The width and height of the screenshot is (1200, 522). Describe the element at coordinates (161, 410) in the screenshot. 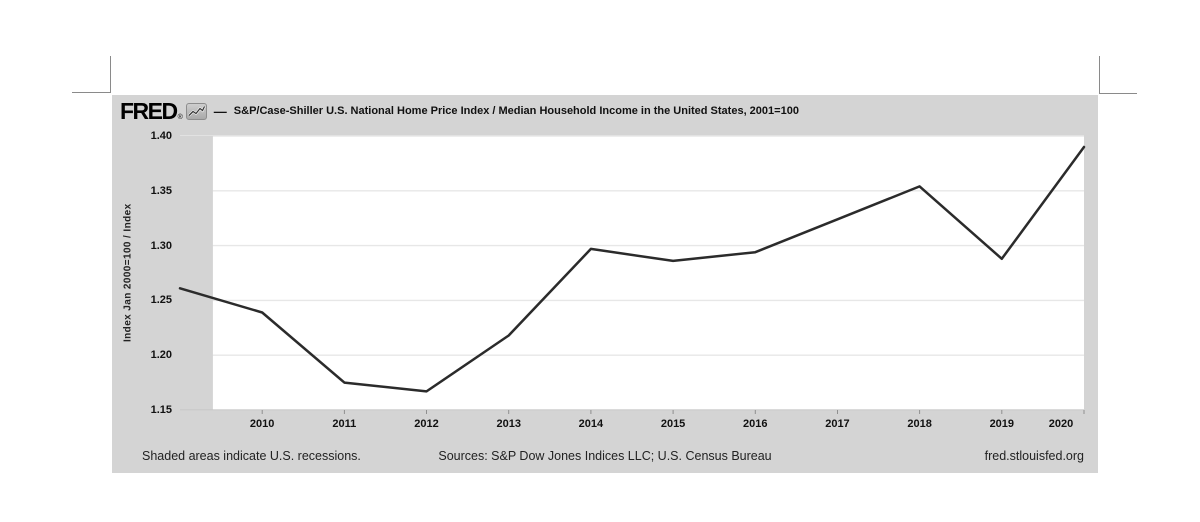

I see `y-tick-label: 1.15` at that location.